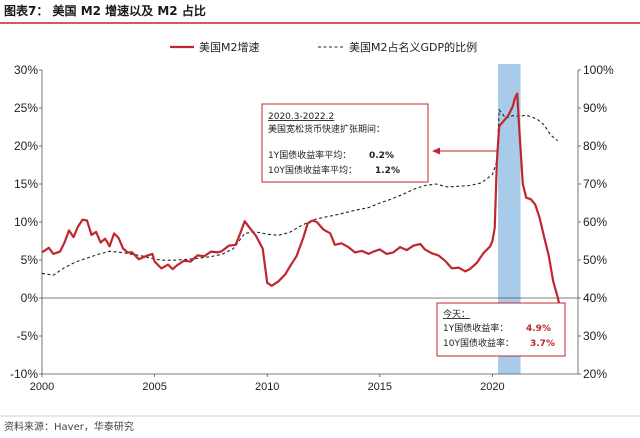  Describe the element at coordinates (475, 328) in the screenshot. I see `annotation-row-label: 1Y国债收益率：` at that location.